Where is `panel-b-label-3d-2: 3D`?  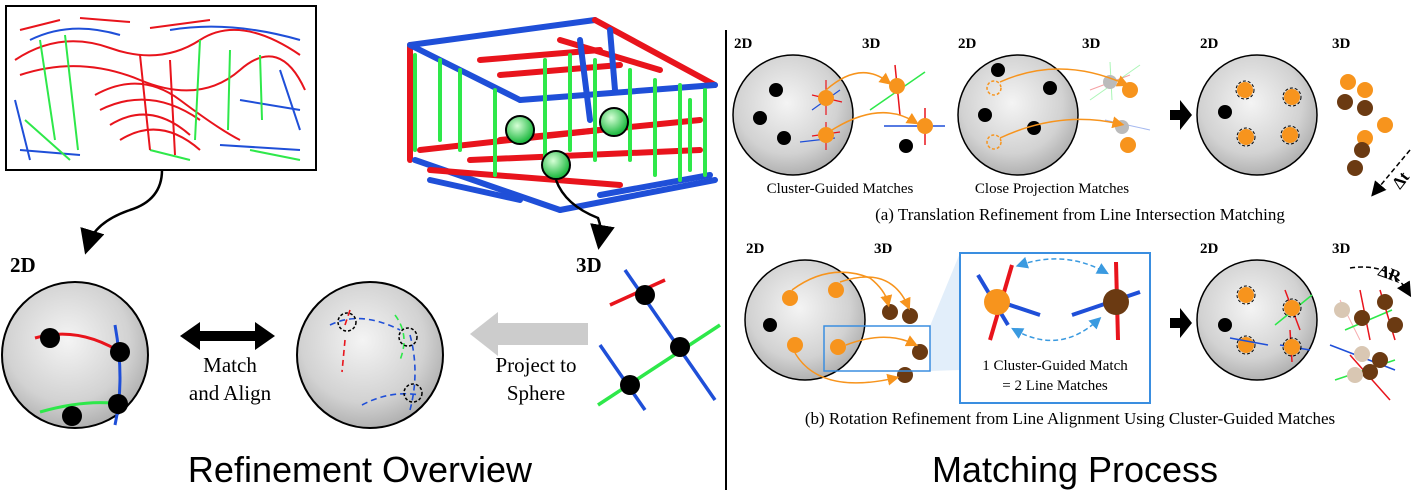 panel-b-label-3d-2: 3D is located at coordinates (1341, 249).